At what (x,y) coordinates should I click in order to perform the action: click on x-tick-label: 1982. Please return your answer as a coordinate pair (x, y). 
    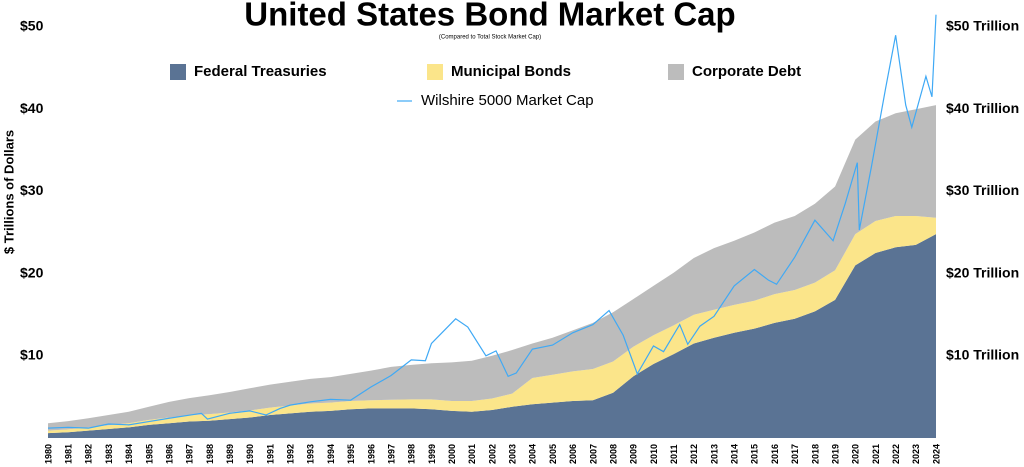
    Looking at the image, I should click on (89, 454).